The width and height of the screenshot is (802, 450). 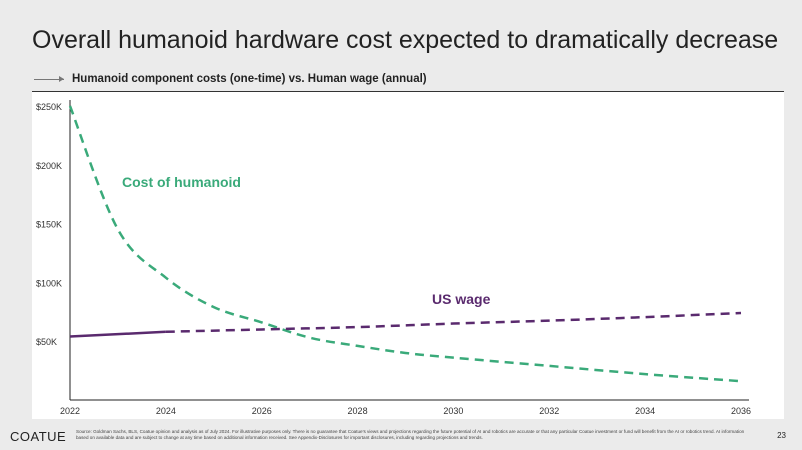 I want to click on coatue-logo: COATUE, so click(x=38, y=436).